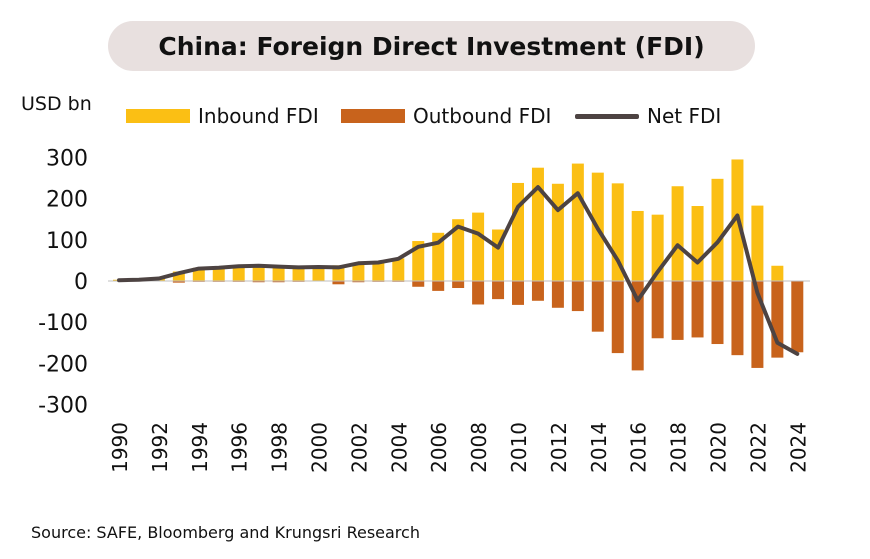 This screenshot has width=870, height=559. I want to click on y-tick-label: 200, so click(67, 200).